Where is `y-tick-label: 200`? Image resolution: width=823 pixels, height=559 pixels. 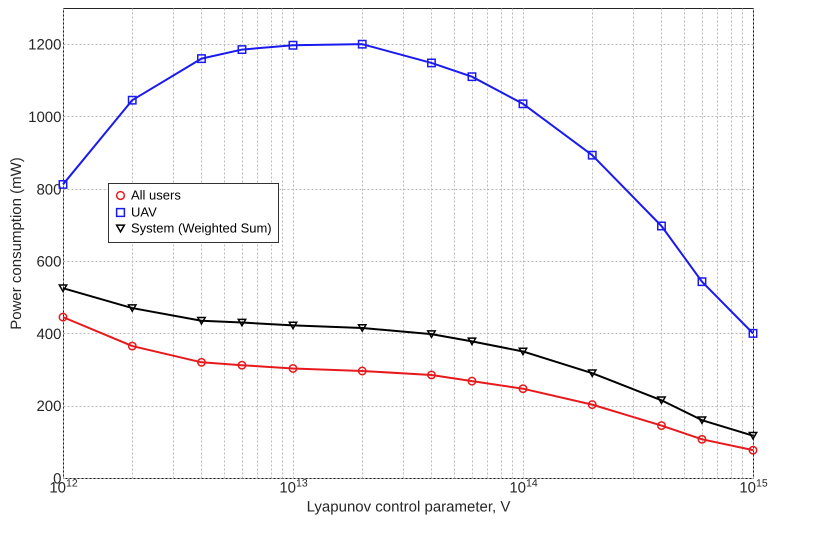 y-tick-label: 200 is located at coordinates (49, 407).